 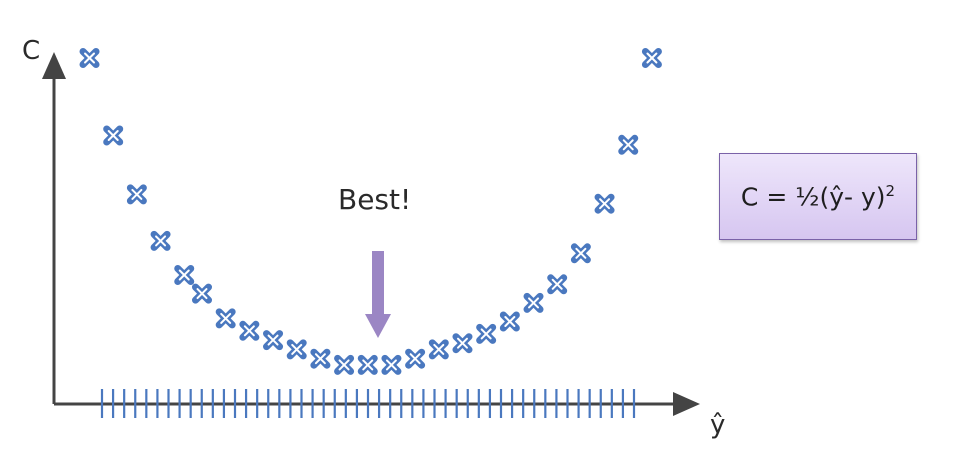 What do you see at coordinates (375, 199) in the screenshot?
I see `best-label: Best!` at bounding box center [375, 199].